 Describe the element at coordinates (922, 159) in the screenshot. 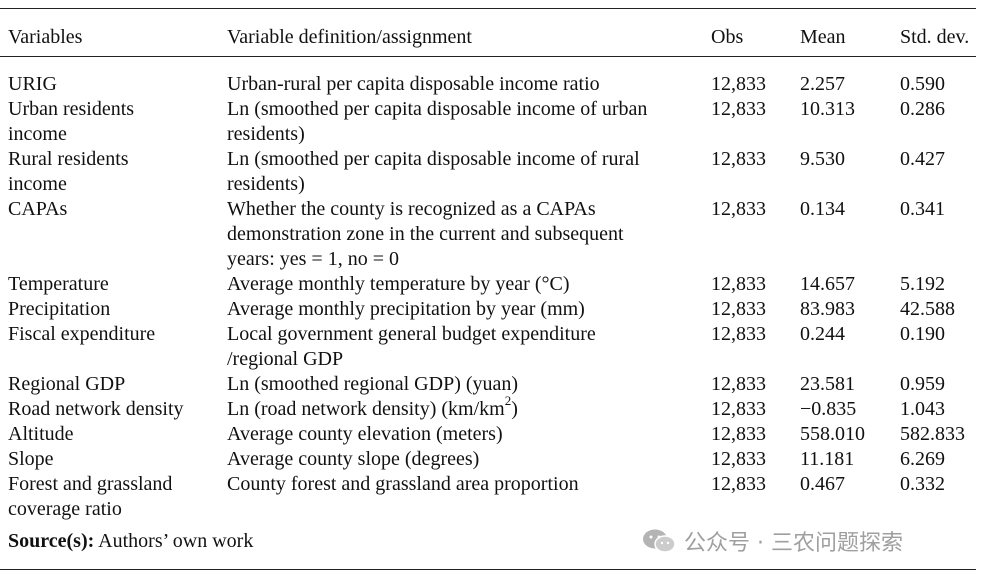

I see `sd-value: 0.427` at that location.